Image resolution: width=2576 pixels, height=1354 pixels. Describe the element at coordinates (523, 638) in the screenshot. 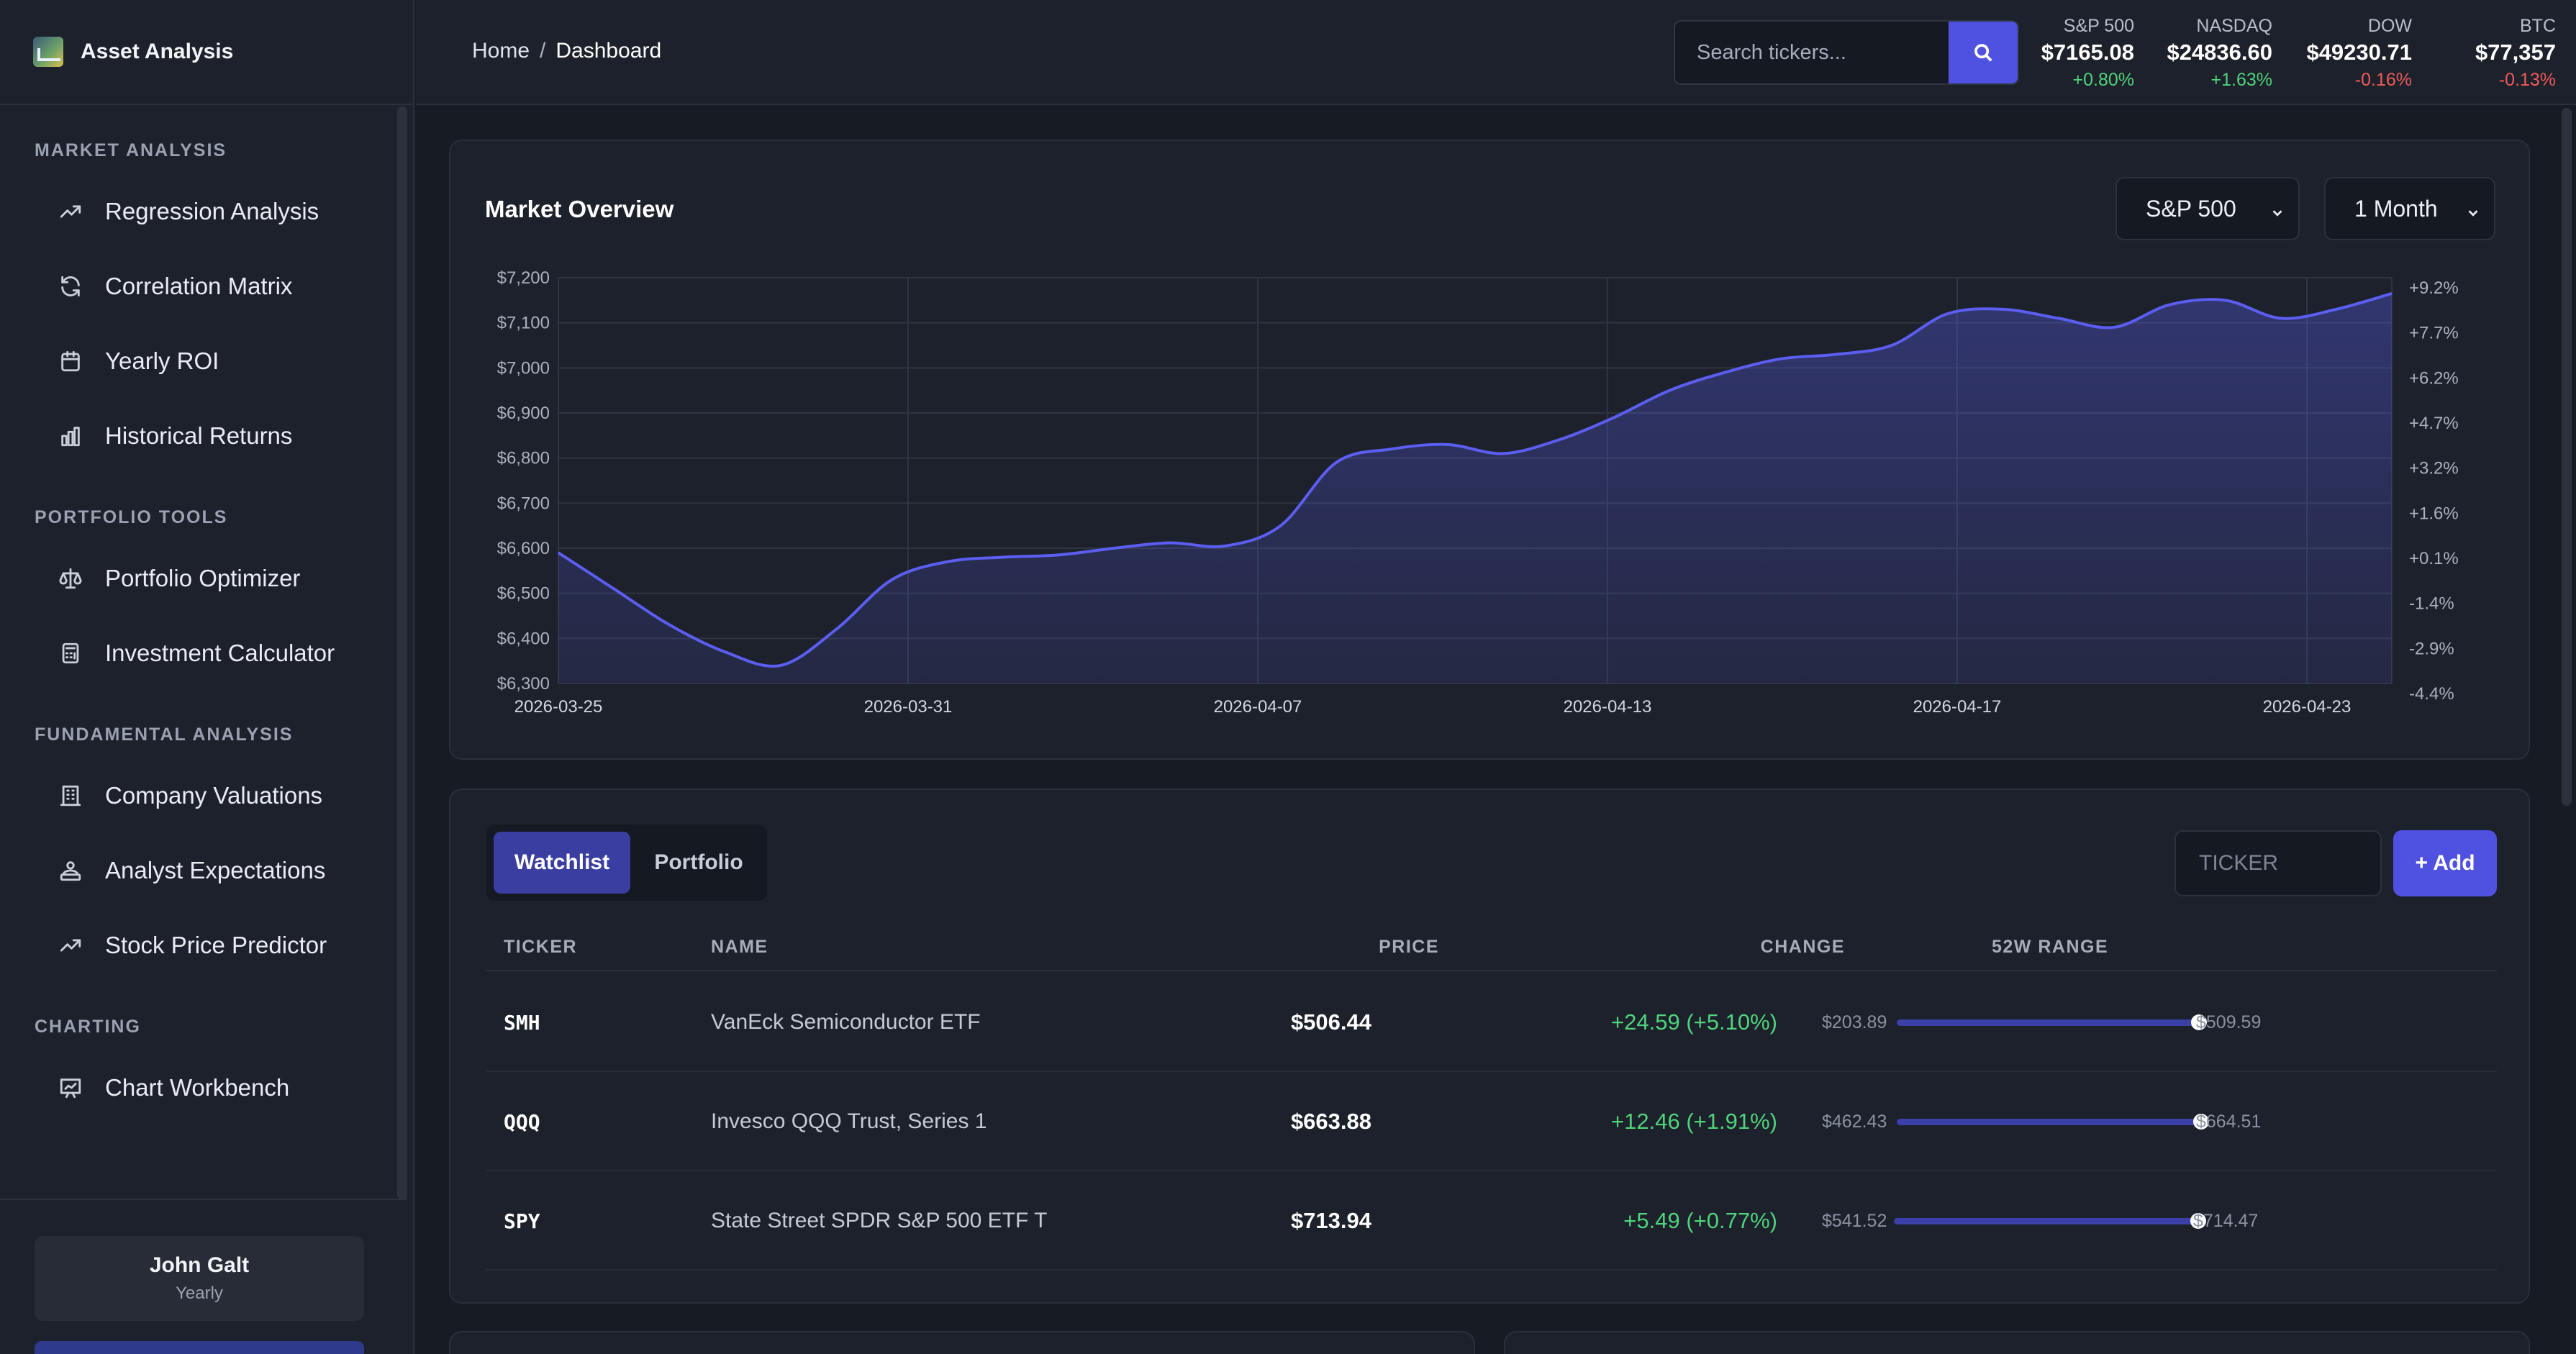

I see `y-tick-label: $6,400` at that location.